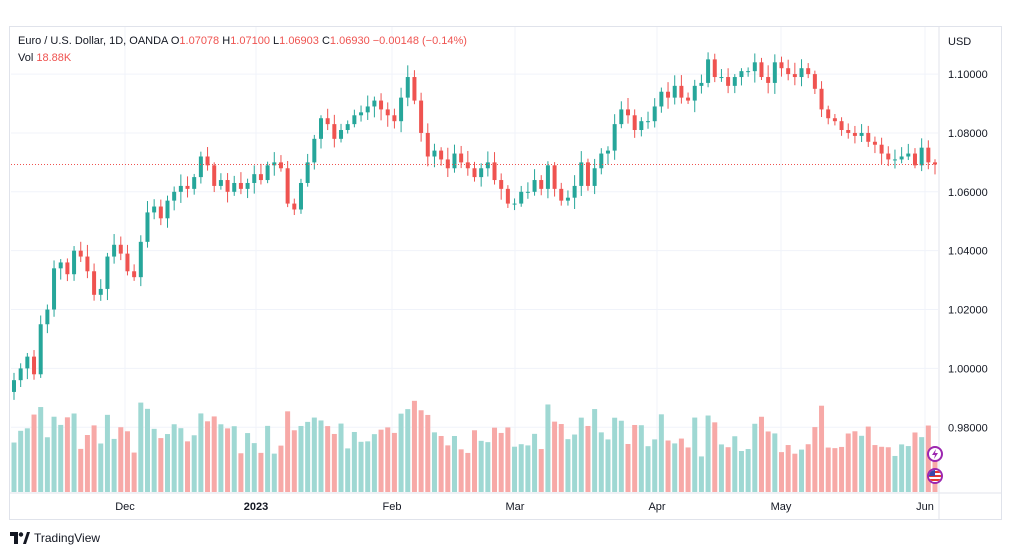 The width and height of the screenshot is (1012, 555). What do you see at coordinates (925, 507) in the screenshot?
I see `x-tick-label: Jun` at bounding box center [925, 507].